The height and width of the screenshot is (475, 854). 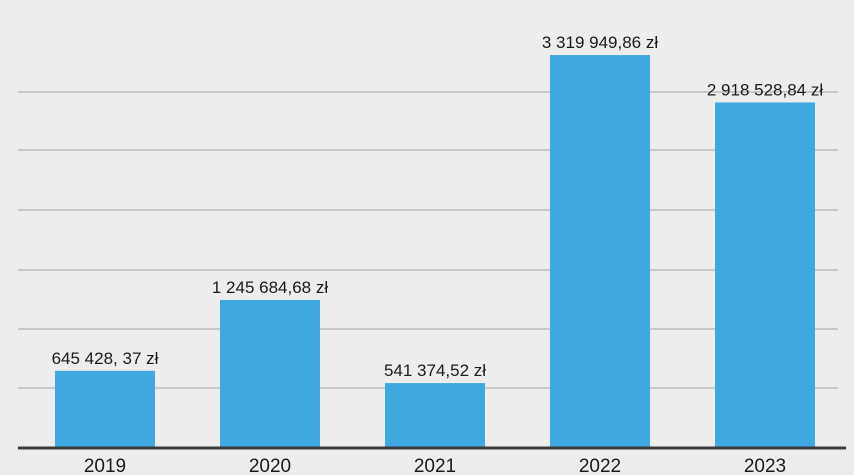 What do you see at coordinates (765, 275) in the screenshot?
I see `bar-2023` at bounding box center [765, 275].